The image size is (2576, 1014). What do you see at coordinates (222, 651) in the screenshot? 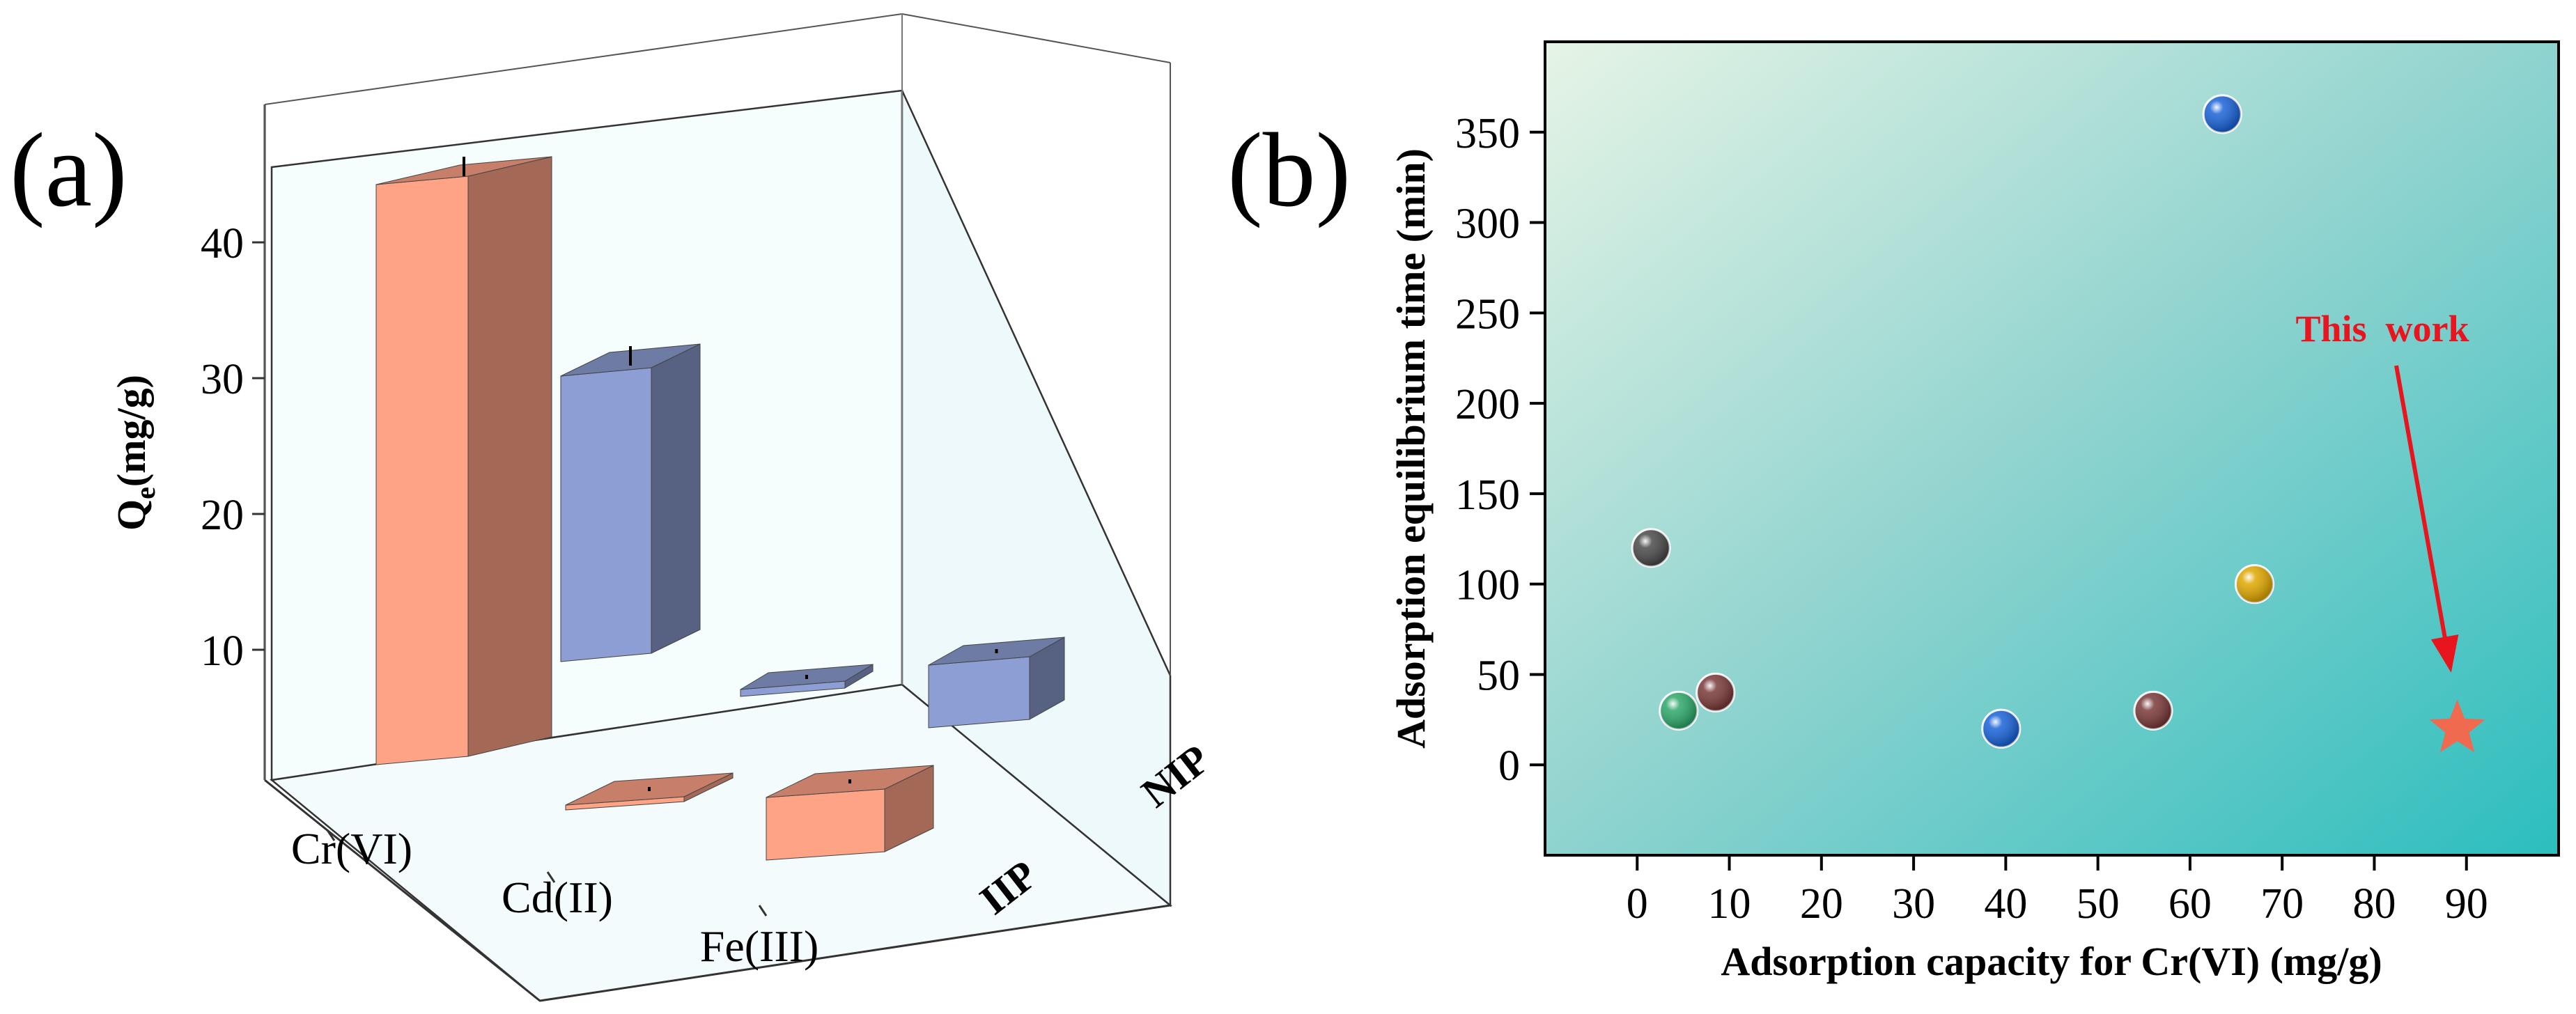
I see `z-tick-label: 10` at bounding box center [222, 651].